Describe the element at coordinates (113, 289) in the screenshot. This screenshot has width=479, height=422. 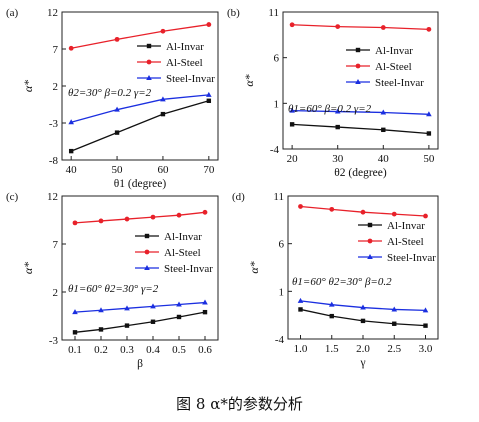
I see `parameter-annotation: θ1=60° θ2=30° γ=2` at that location.